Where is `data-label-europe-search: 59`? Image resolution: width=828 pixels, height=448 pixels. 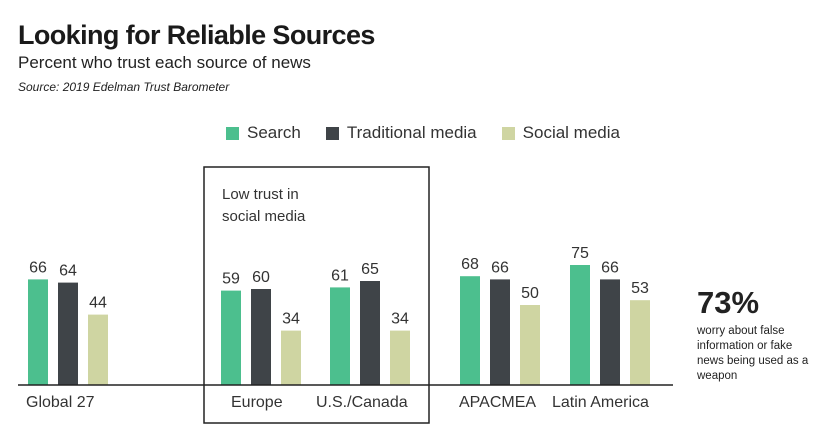
data-label-europe-search: 59 is located at coordinates (231, 279).